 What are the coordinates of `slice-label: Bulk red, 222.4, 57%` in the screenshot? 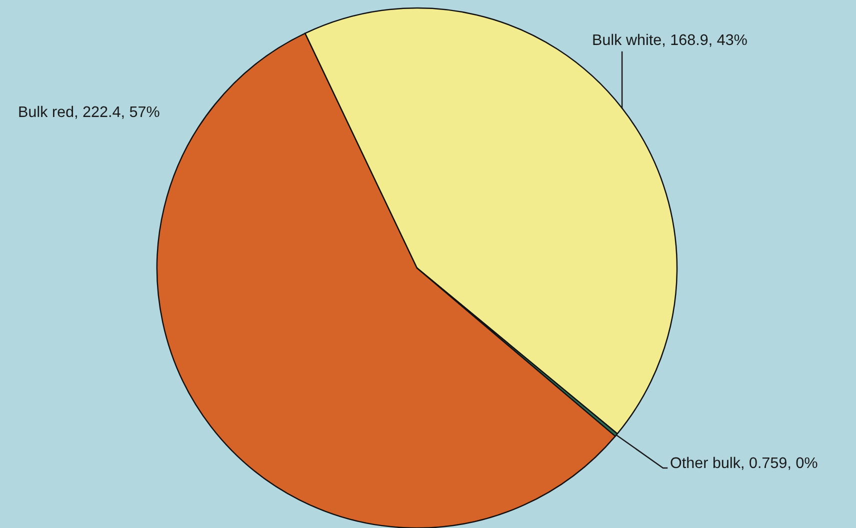 It's located at (89, 112).